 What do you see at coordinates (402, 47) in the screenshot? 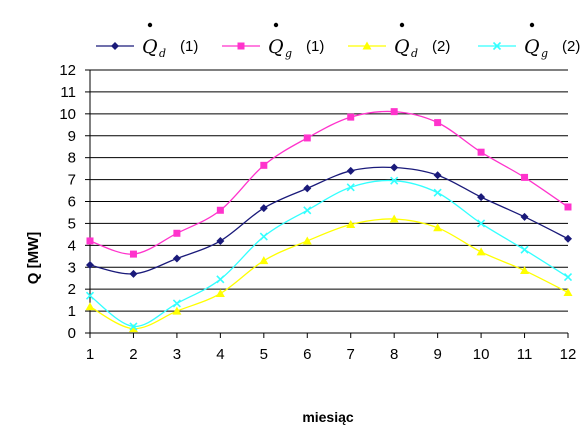
I see `legend-symbol: Q` at bounding box center [402, 47].